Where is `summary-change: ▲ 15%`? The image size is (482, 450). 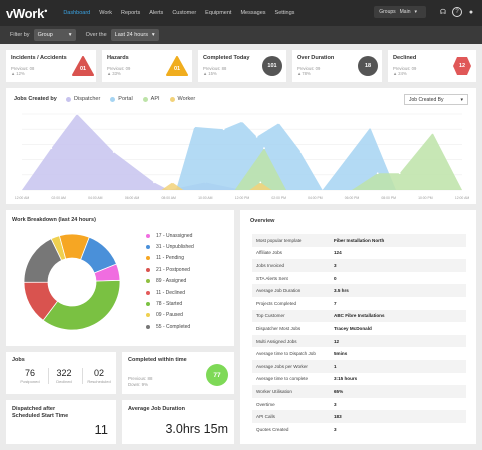
summary-change: ▲ 15% is located at coordinates (210, 73).